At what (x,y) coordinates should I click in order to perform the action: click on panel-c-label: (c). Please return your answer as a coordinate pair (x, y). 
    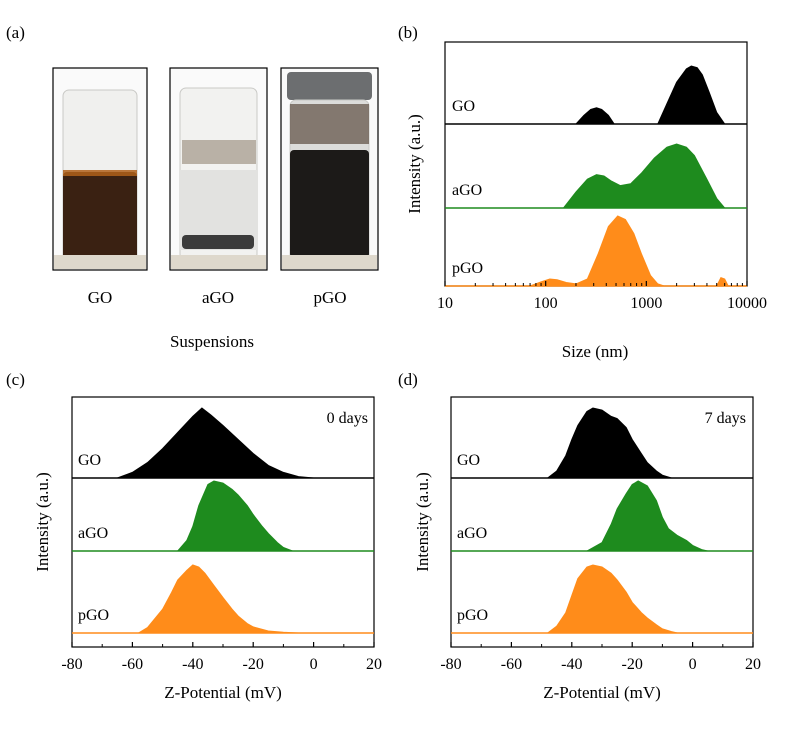
    Looking at the image, I should click on (15, 379).